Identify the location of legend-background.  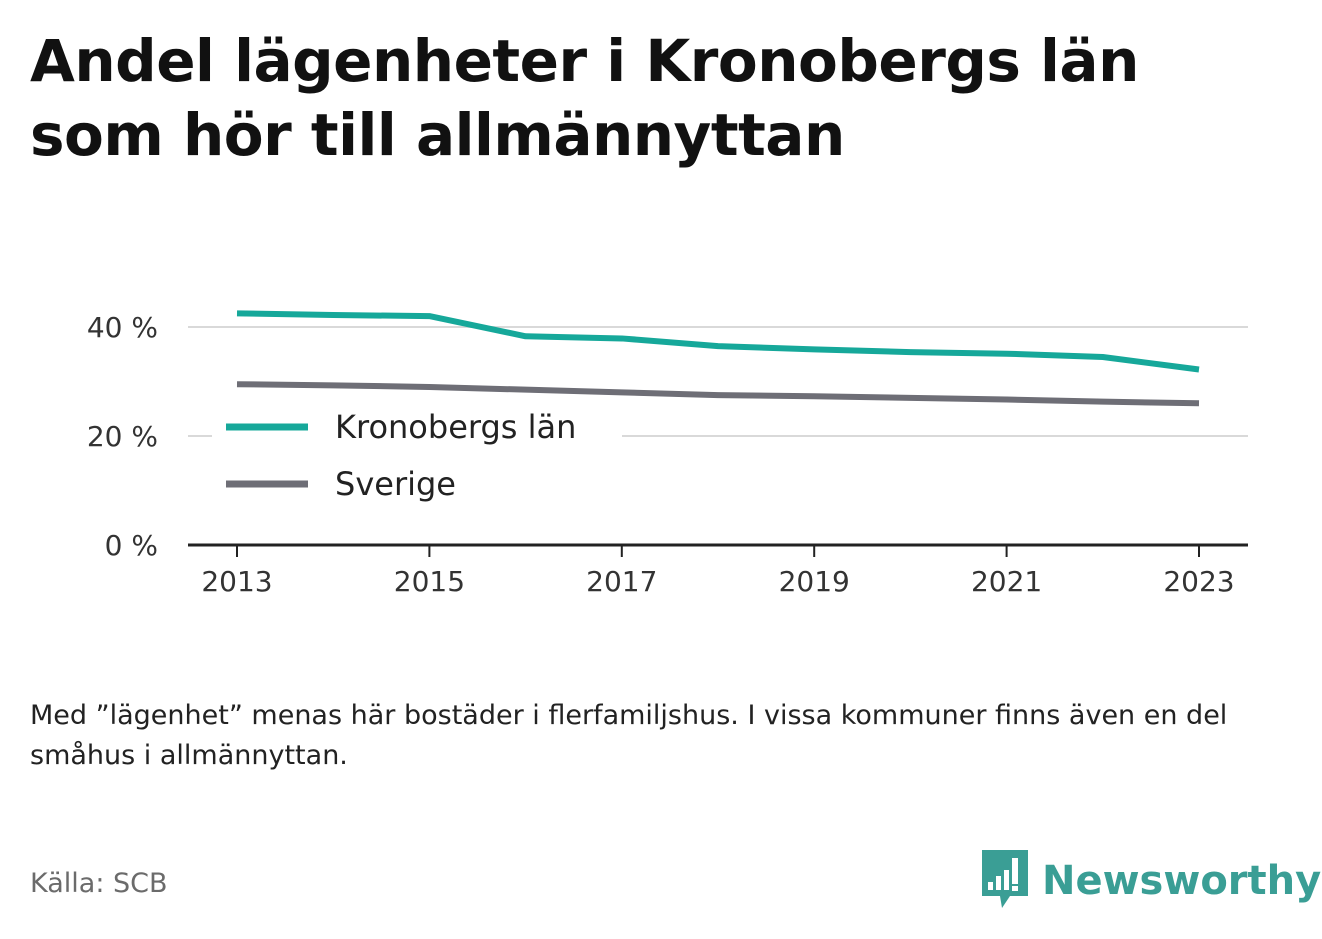
(417, 462).